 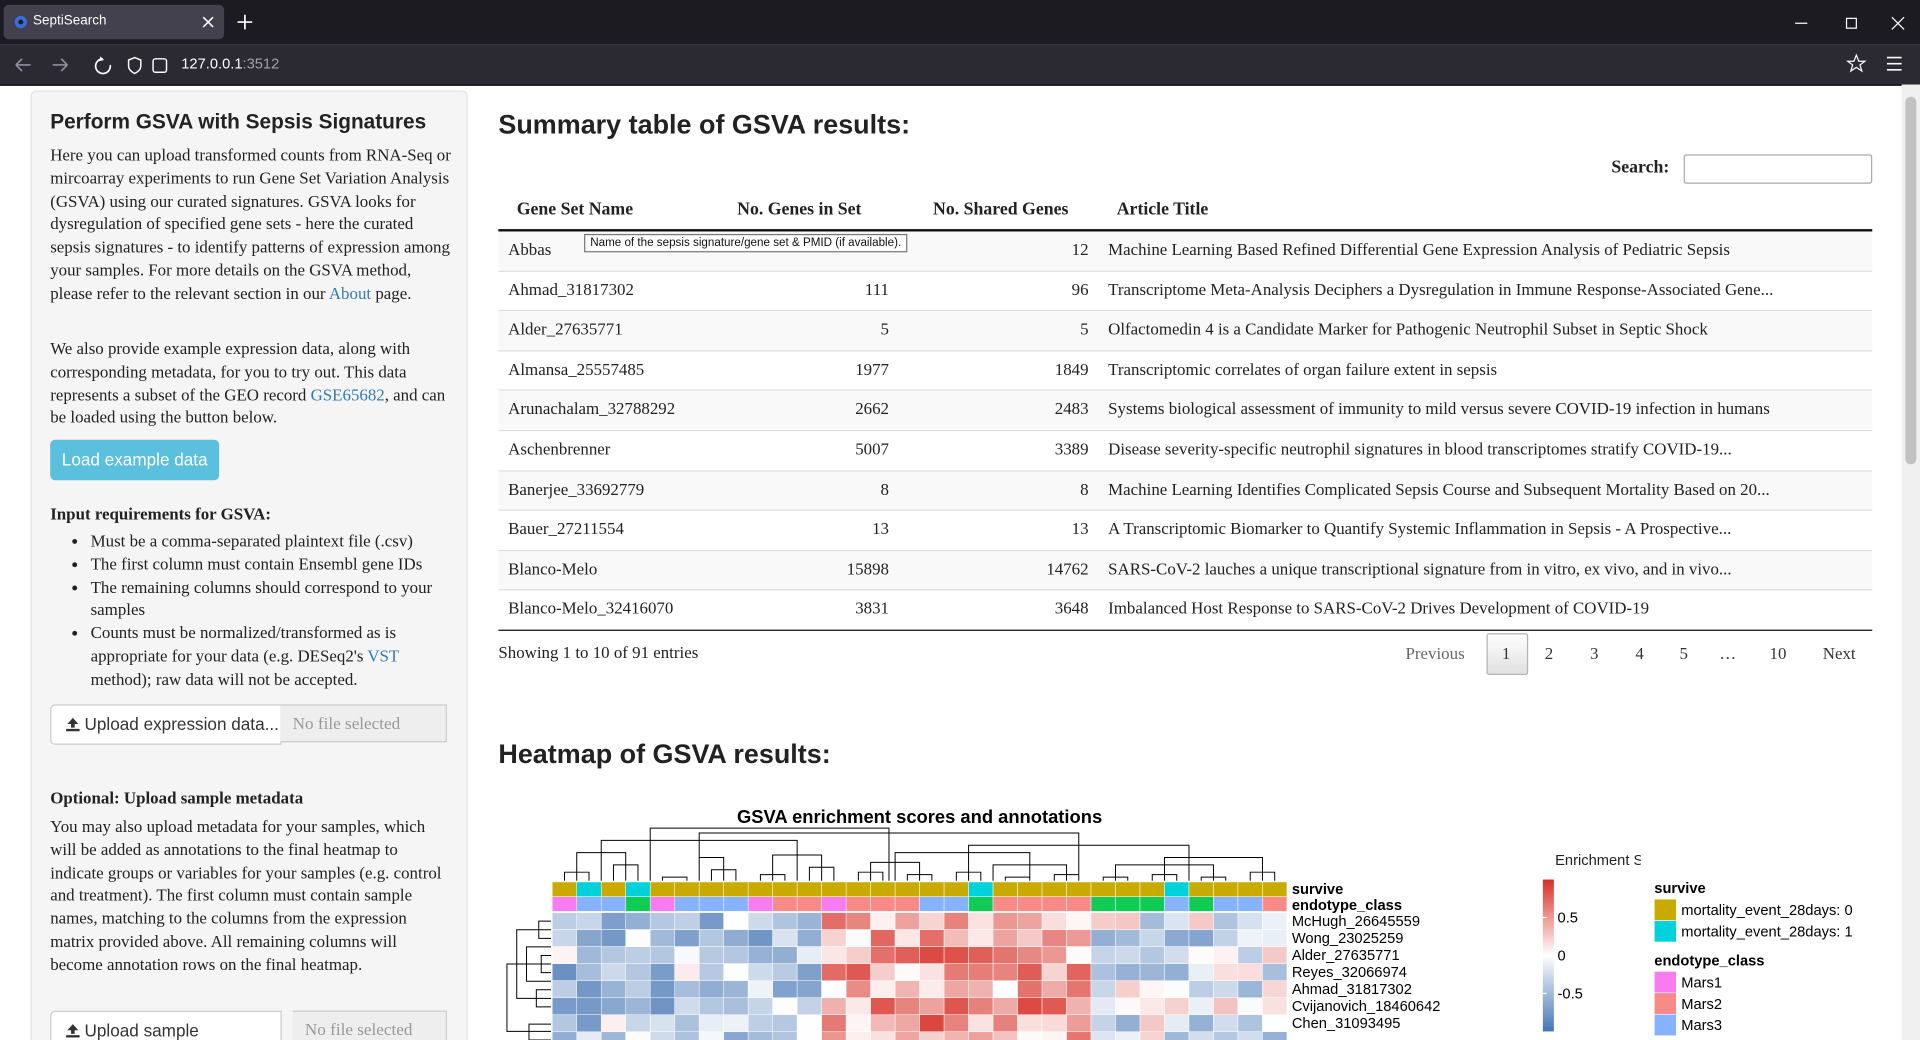 What do you see at coordinates (1639, 653) in the screenshot?
I see `page-button: 4` at bounding box center [1639, 653].